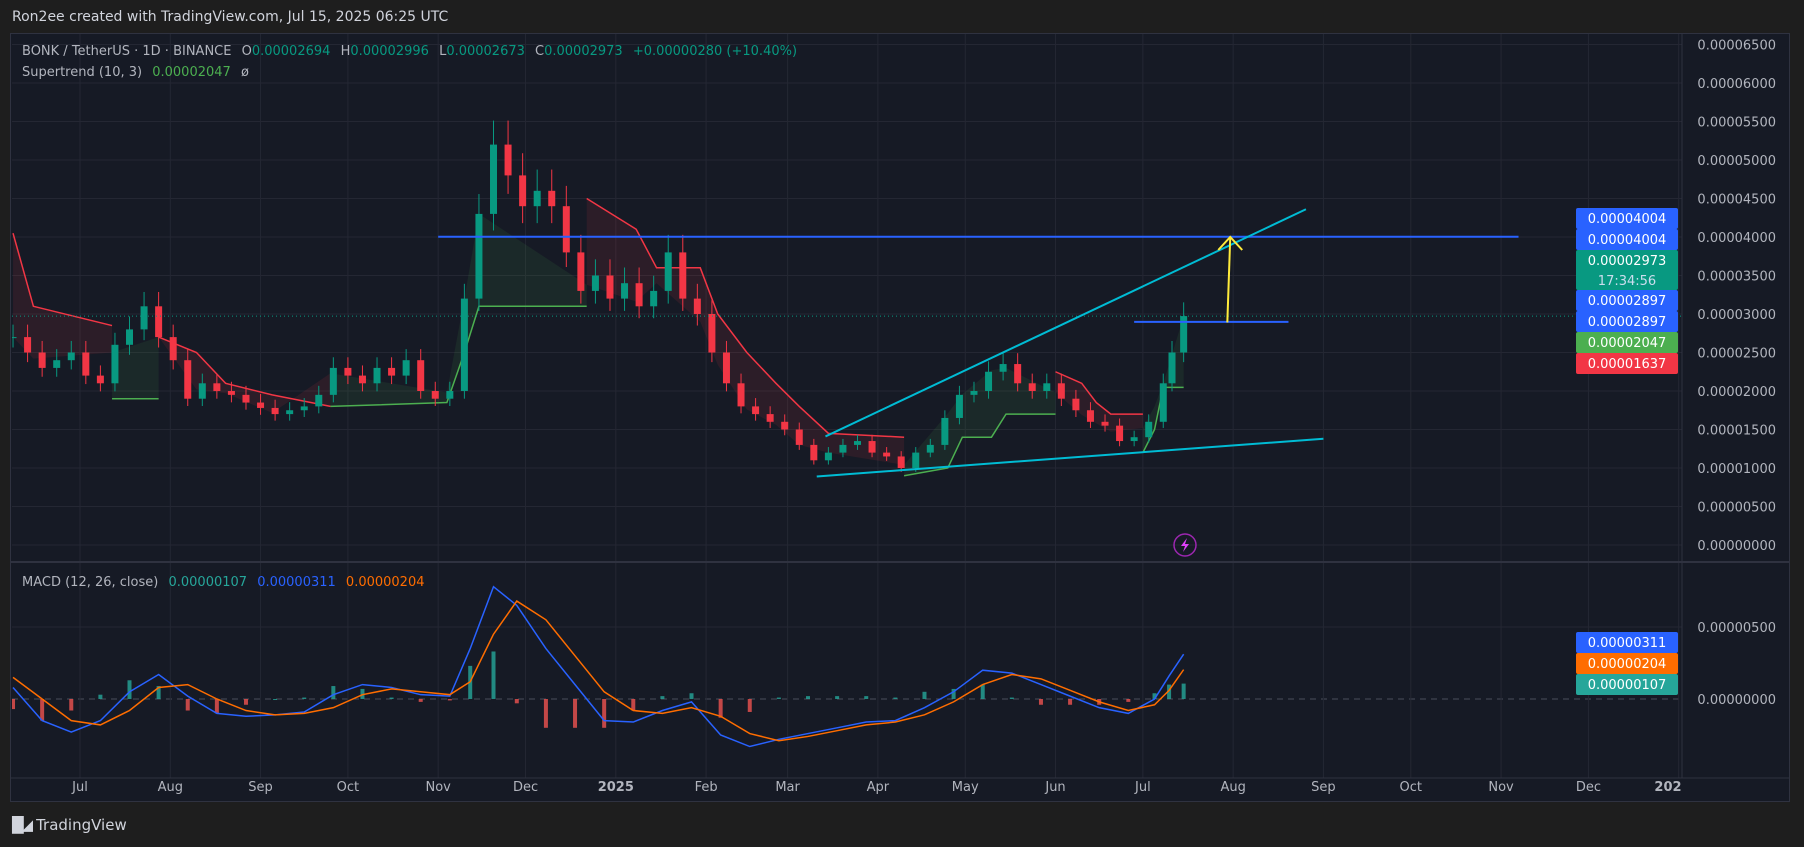 This screenshot has width=1804, height=847. What do you see at coordinates (787, 787) in the screenshot?
I see `time-tick-label: Mar` at bounding box center [787, 787].